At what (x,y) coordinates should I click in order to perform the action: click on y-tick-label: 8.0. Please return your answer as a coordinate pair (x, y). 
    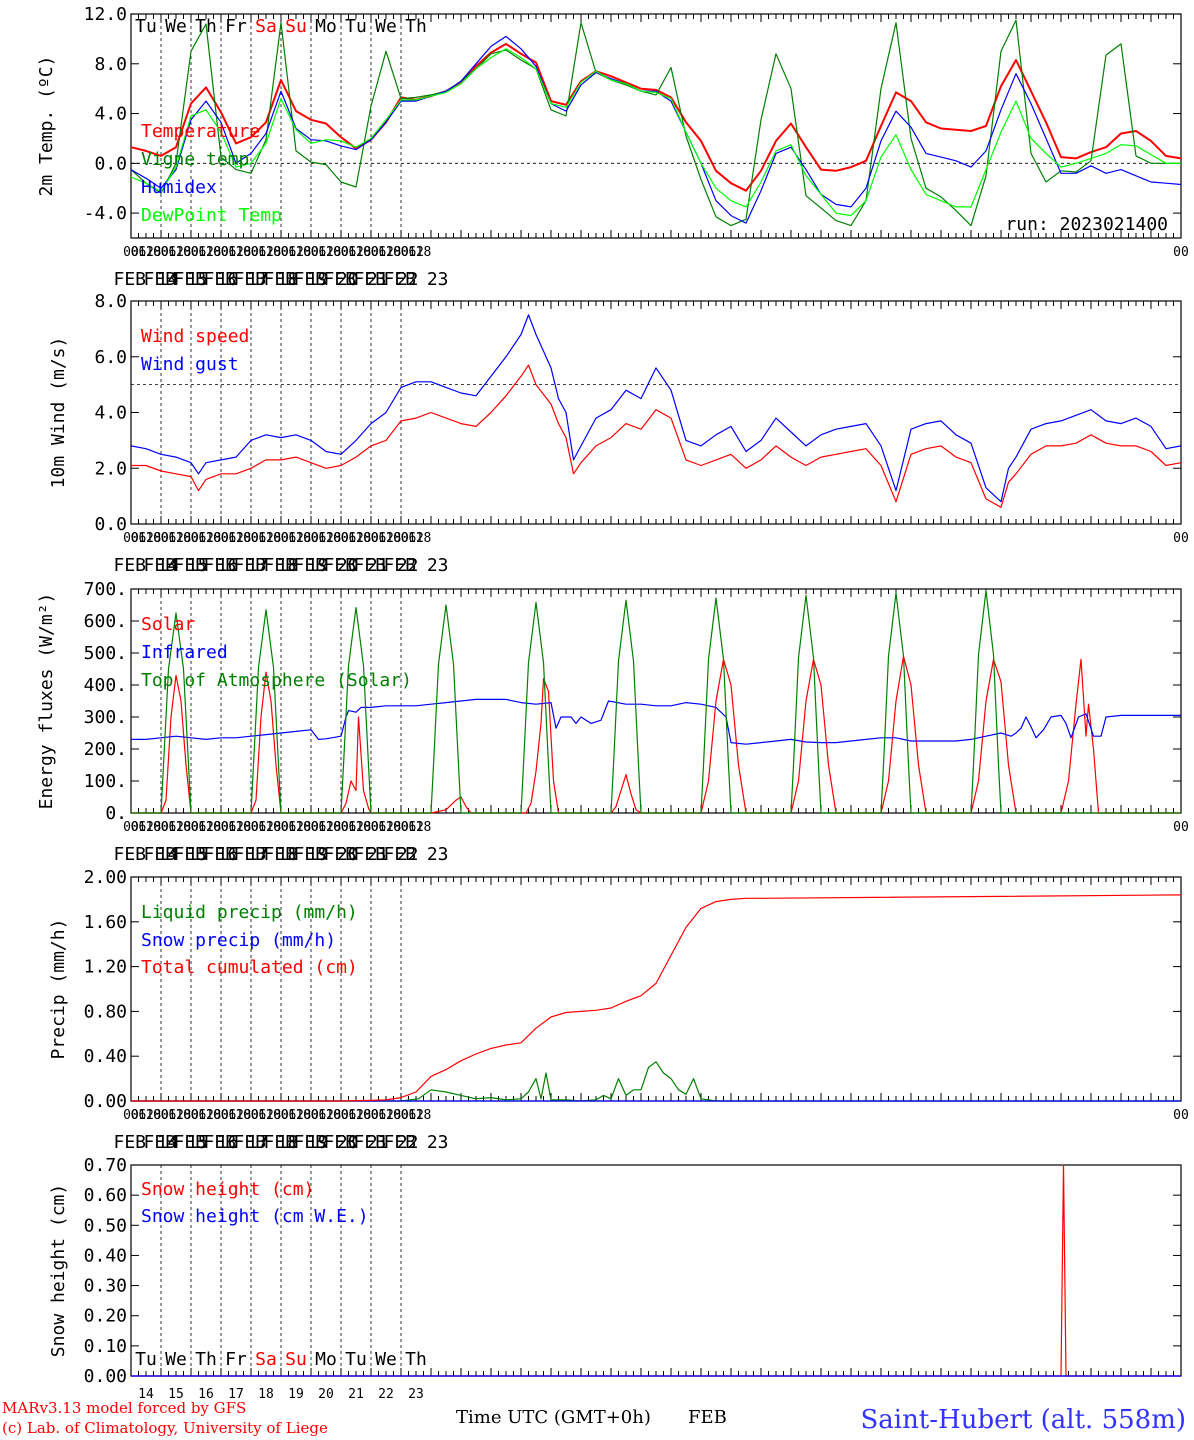
    Looking at the image, I should click on (110, 64).